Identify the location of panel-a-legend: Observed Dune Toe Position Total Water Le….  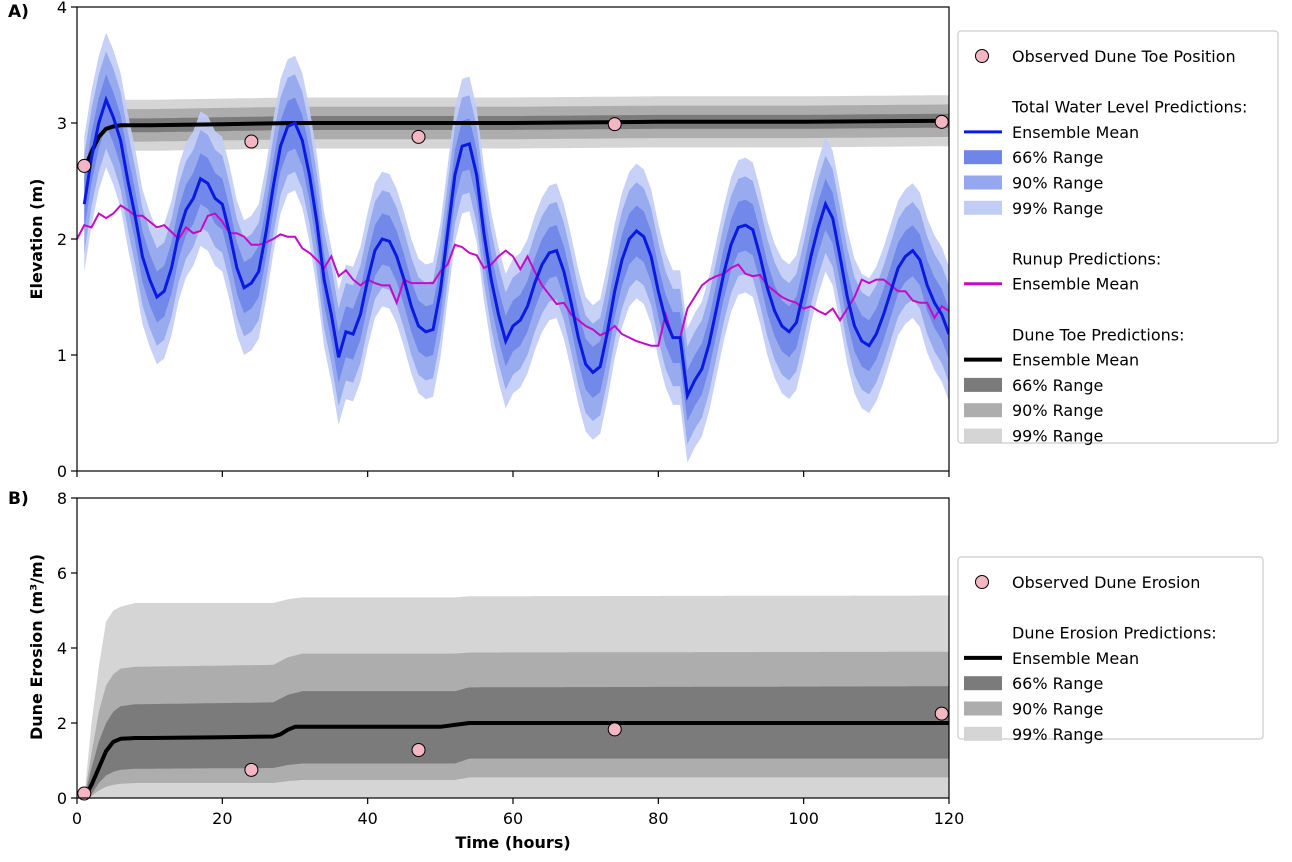
(1118, 238).